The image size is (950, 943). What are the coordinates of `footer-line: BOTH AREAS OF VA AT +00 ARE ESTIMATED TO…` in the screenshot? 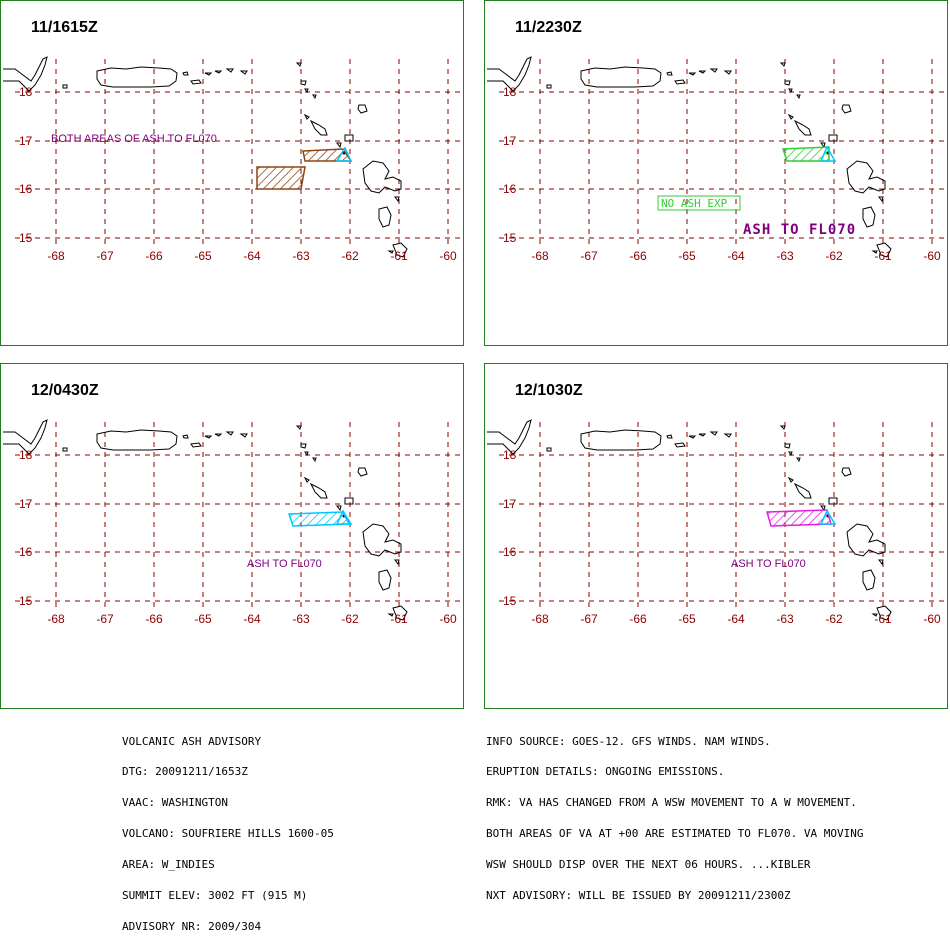 It's located at (675, 834).